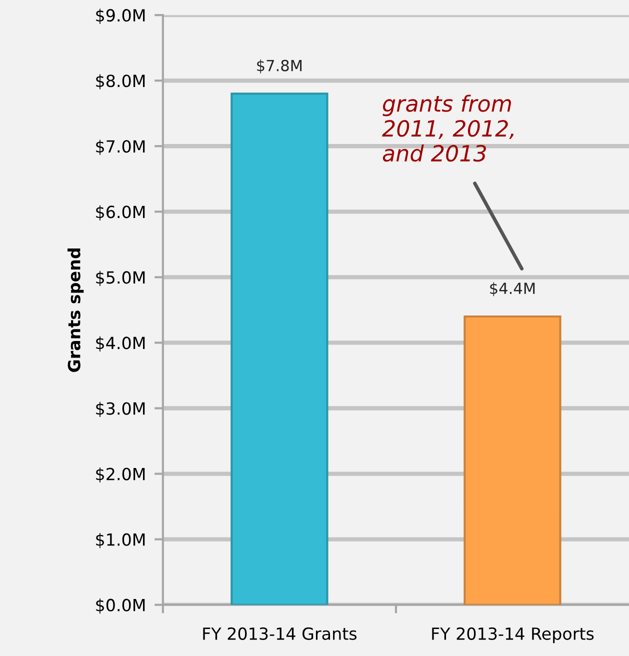  What do you see at coordinates (120, 344) in the screenshot?
I see `y-tick-label: $4.0M` at bounding box center [120, 344].